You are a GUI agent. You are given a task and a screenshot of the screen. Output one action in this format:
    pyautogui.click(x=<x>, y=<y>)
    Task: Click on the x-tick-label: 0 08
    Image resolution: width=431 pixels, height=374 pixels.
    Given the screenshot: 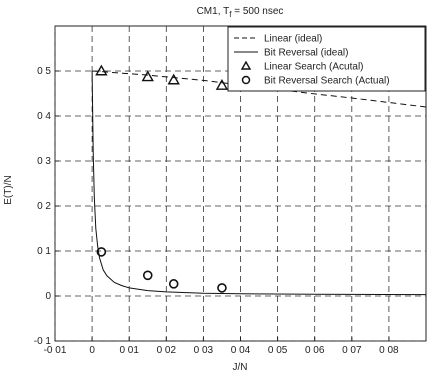 What is the action you would take?
    pyautogui.click(x=389, y=350)
    